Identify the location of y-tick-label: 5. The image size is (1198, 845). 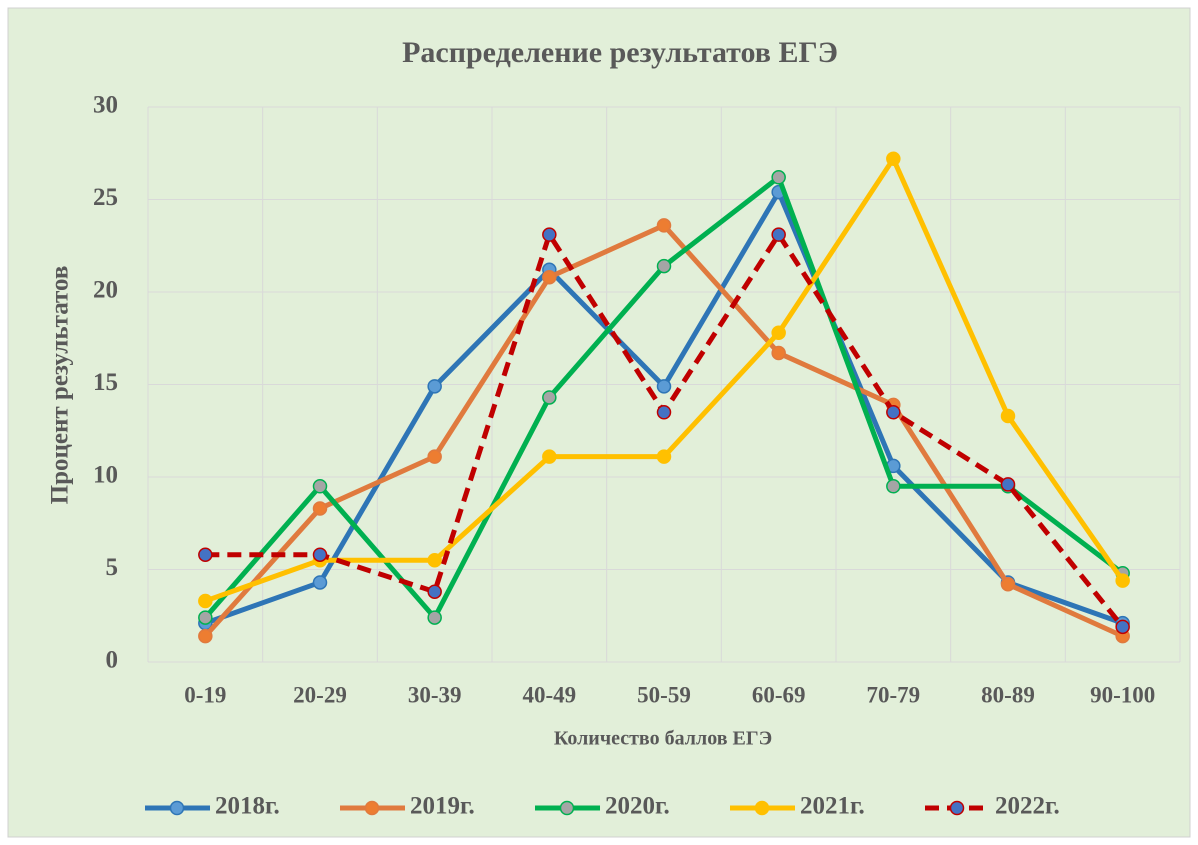
(112, 567).